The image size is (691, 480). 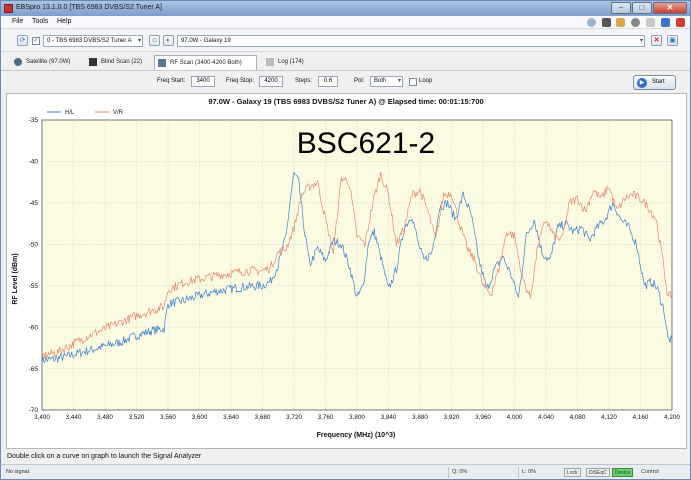 What do you see at coordinates (658, 82) in the screenshot?
I see `start-button-label: Start` at bounding box center [658, 82].